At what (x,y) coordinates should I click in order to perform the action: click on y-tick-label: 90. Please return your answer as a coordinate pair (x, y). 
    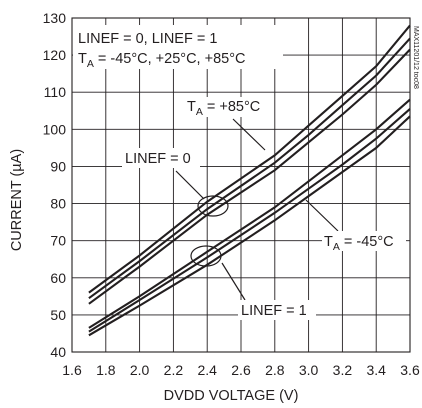
    Looking at the image, I should click on (58, 166).